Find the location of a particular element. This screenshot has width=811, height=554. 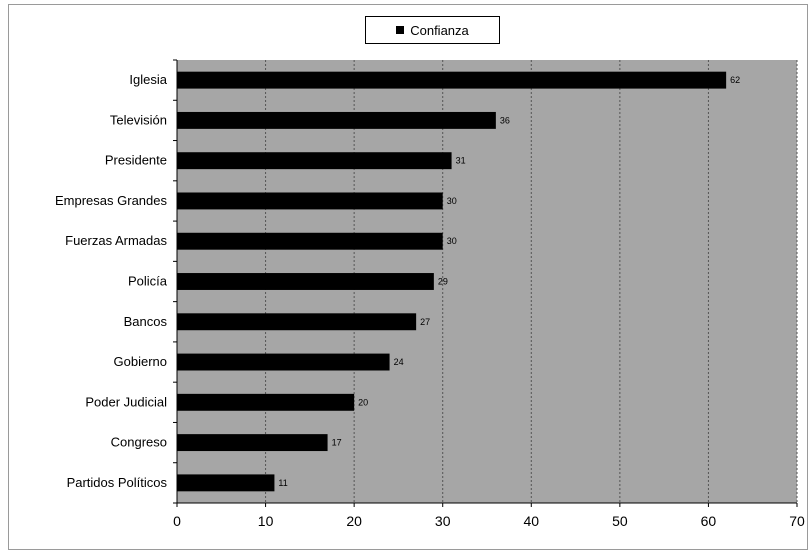

data-label: 62 is located at coordinates (735, 80).